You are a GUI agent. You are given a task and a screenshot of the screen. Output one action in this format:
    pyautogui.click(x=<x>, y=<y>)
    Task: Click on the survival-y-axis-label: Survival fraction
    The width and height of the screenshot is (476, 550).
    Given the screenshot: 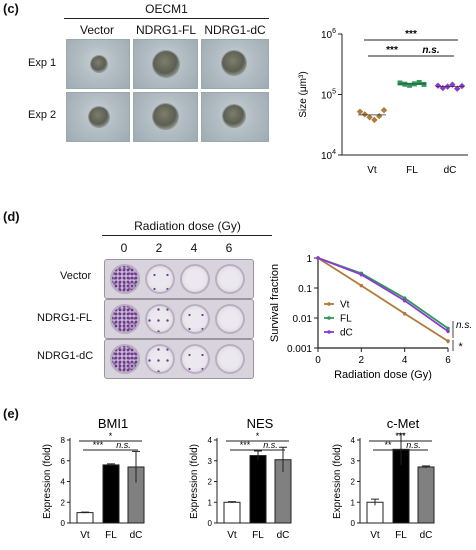 What is the action you would take?
    pyautogui.click(x=275, y=303)
    